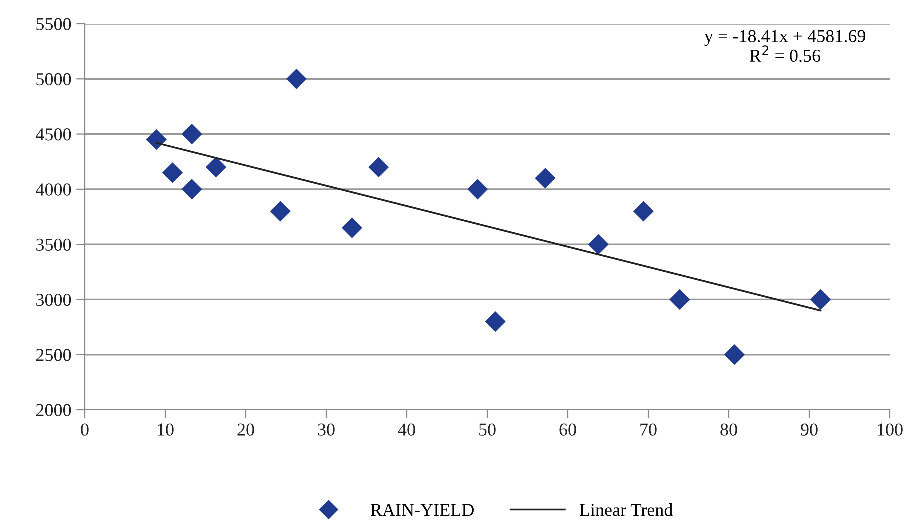 This screenshot has width=917, height=527. Describe the element at coordinates (54, 300) in the screenshot. I see `y-tick-label: 3000` at that location.